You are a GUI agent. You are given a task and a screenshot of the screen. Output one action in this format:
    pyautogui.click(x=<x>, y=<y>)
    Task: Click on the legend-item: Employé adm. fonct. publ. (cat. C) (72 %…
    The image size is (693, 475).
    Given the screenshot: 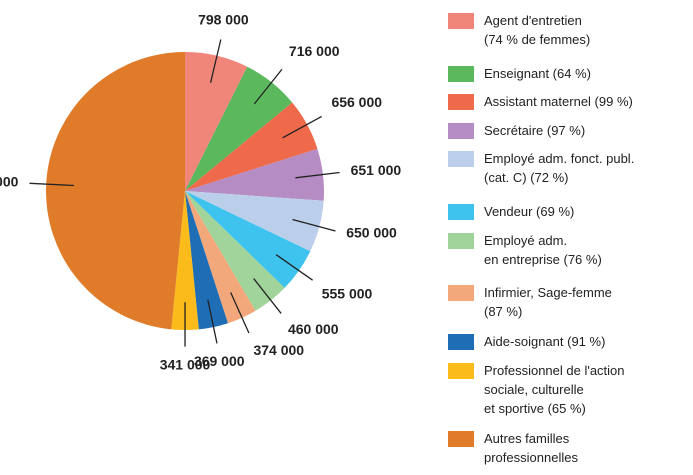 What is the action you would take?
    pyautogui.click(x=541, y=168)
    